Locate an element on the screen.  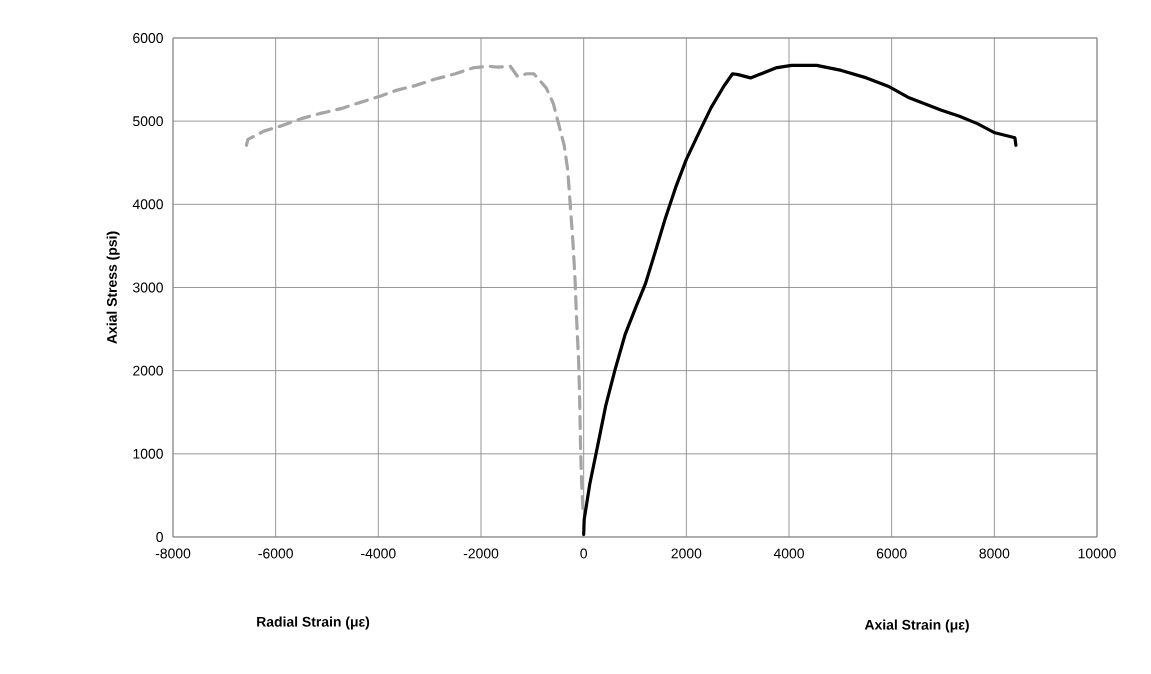
y-tick-label: 2000 is located at coordinates (148, 370).